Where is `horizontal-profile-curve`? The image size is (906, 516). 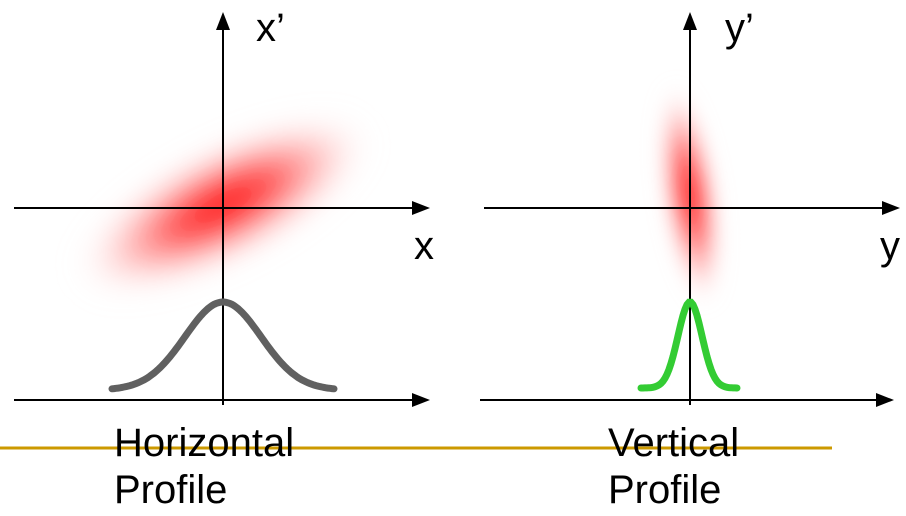 horizontal-profile-curve is located at coordinates (223, 345).